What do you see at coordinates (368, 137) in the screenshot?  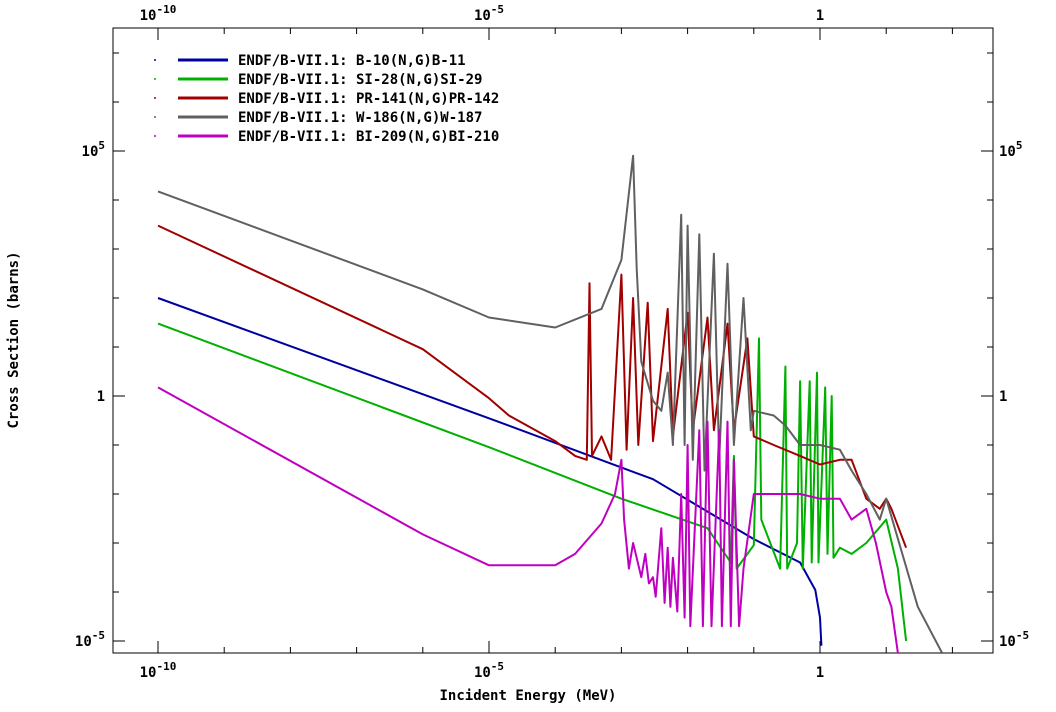 I see `legend-label: ENDF/B-VII.1: BI-209(N,G)BI-210` at bounding box center [368, 137].